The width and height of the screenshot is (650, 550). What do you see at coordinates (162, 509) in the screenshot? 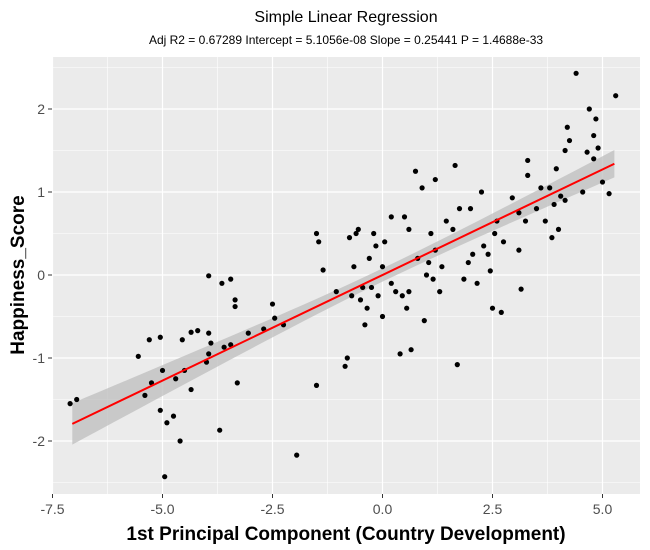
I see `x-tick-label: -5.0` at bounding box center [162, 509].